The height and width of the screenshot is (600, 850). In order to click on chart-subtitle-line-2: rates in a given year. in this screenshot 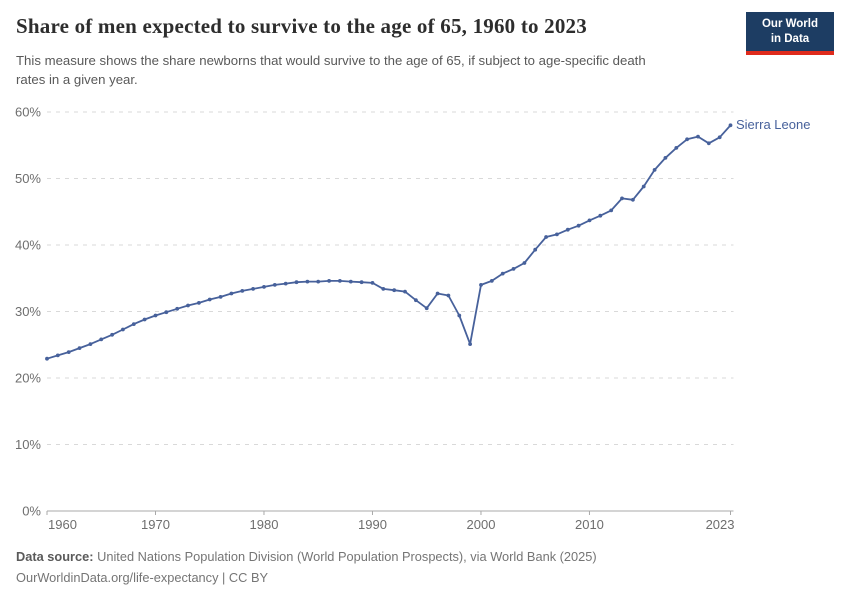, I will do `click(77, 80)`.